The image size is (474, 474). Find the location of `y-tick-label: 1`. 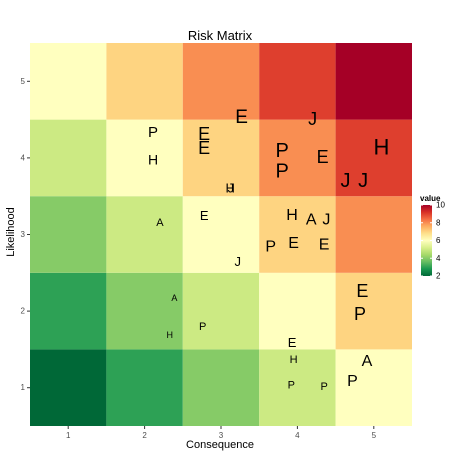

y-tick-label: 1 is located at coordinates (23, 387).